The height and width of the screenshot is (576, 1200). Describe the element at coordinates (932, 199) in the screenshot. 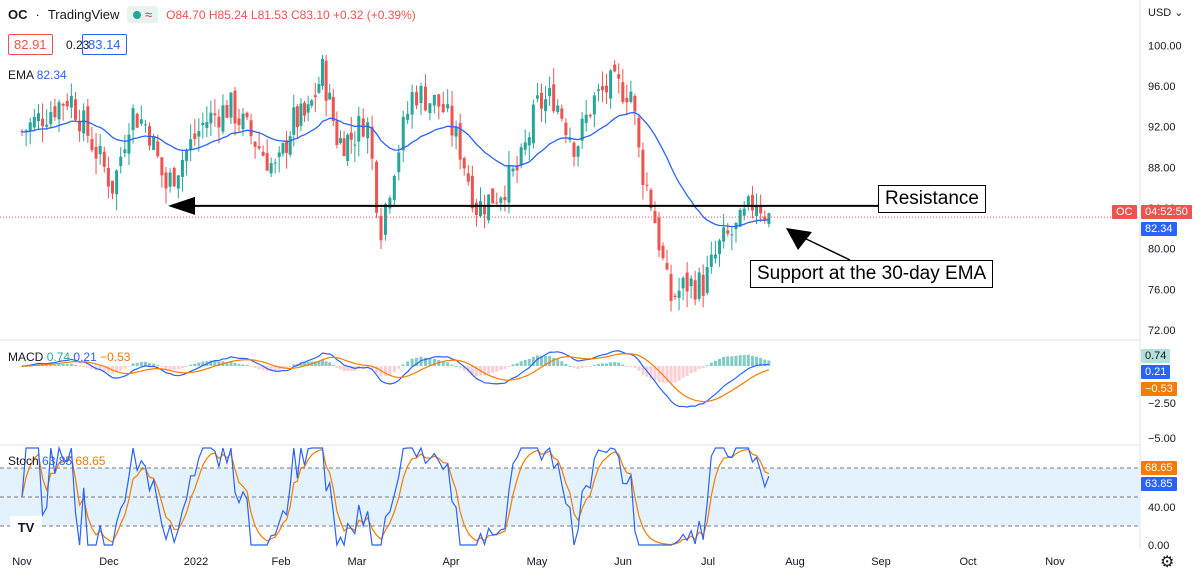

I see `resistance-annotation: Resistance` at that location.